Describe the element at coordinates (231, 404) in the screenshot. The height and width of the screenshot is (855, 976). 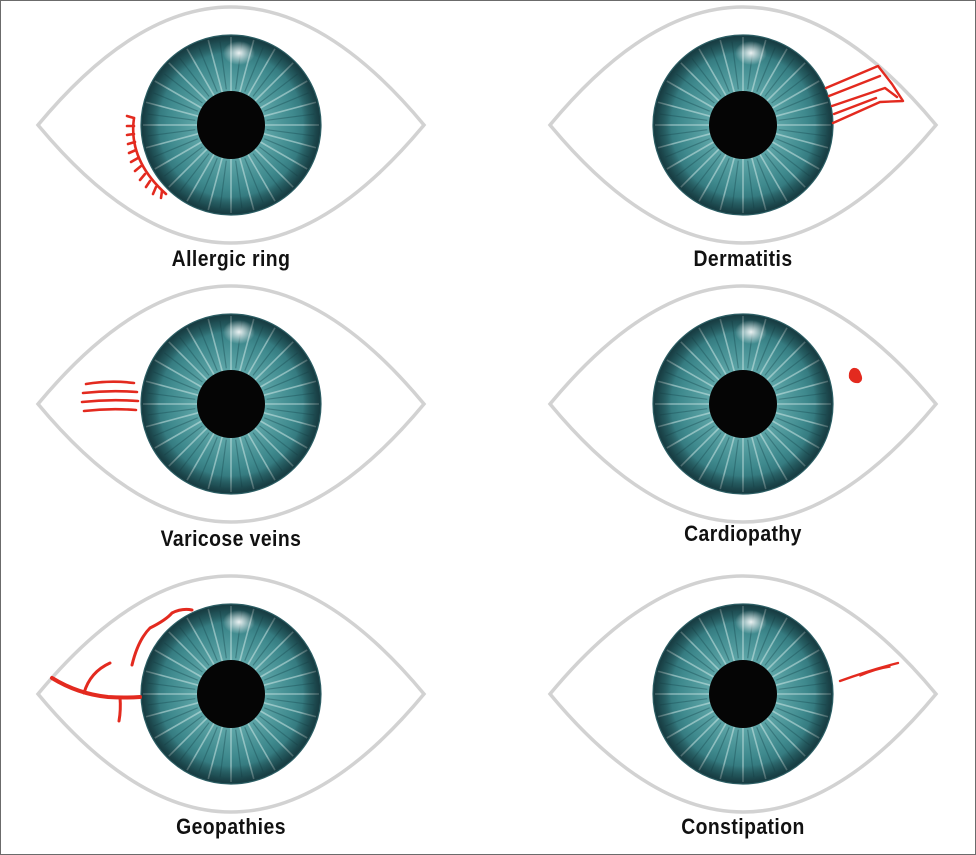
I see `eye-varicose-veins` at that location.